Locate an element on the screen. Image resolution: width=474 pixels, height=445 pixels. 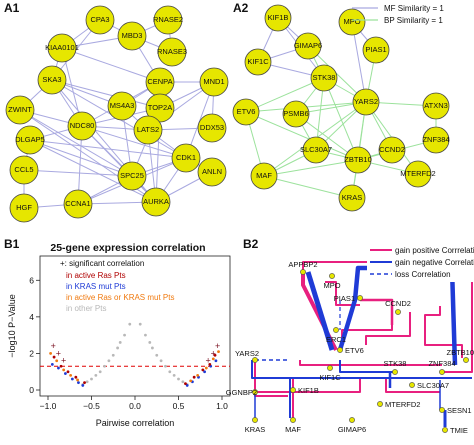
node-label: CPA3 is located at coordinates (99, 19).